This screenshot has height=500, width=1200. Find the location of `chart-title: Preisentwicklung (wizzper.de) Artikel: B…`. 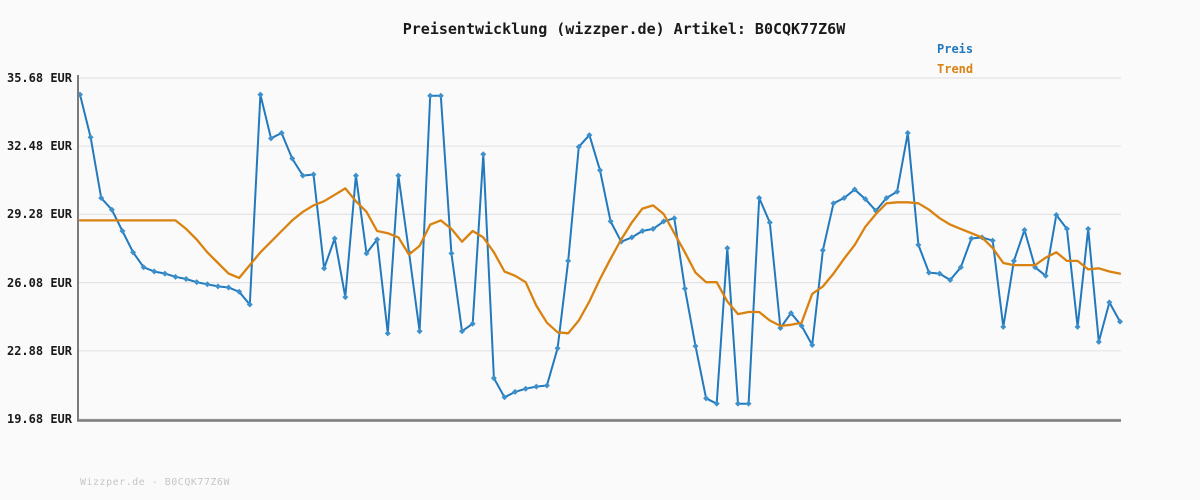

chart-title: Preisentwicklung (wizzper.de) Artikel: B… is located at coordinates (624, 29).